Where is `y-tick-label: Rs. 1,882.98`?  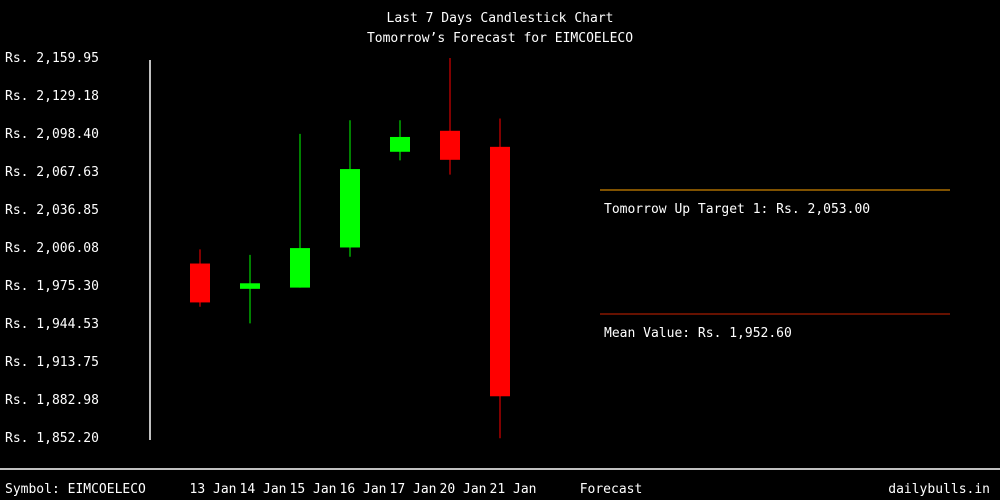 y-tick-label: Rs. 1,882.98 is located at coordinates (52, 400).